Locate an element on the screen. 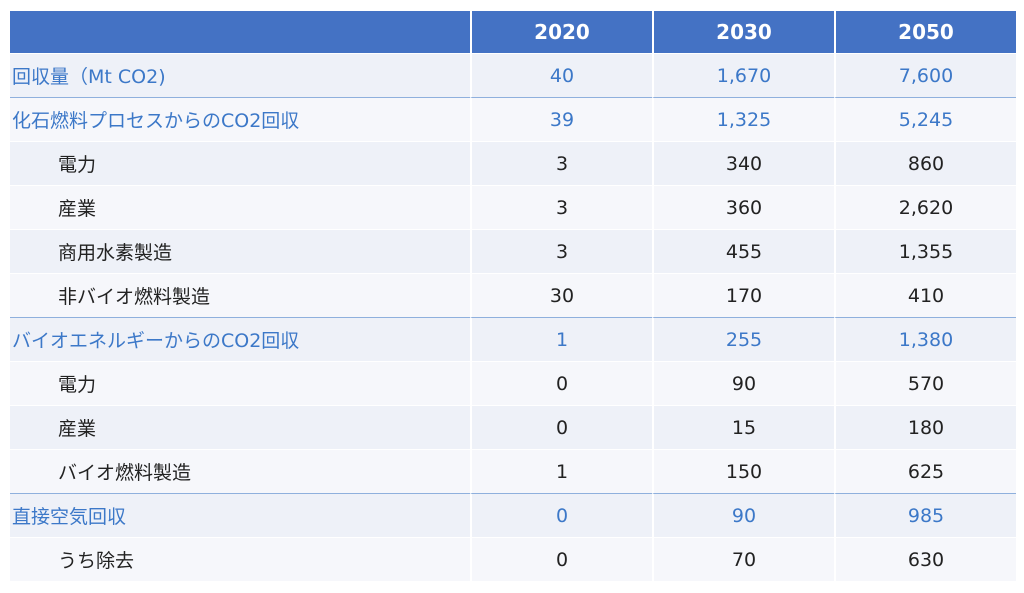 The image size is (1024, 593). row-label: 直接空気回収 is located at coordinates (240, 515).